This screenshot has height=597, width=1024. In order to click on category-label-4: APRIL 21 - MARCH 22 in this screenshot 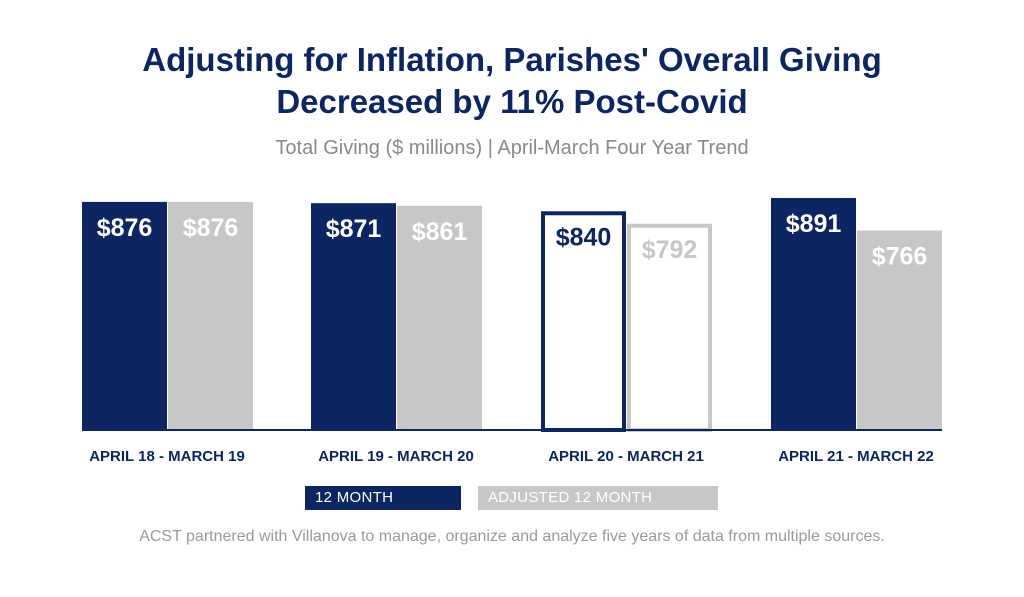, I will do `click(856, 456)`.